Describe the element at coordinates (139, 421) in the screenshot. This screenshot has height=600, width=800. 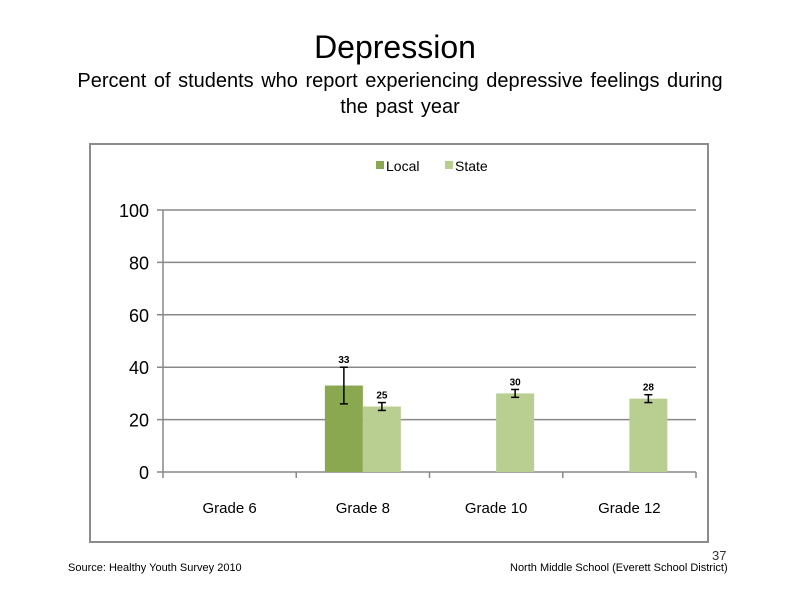
I see `y-tick-label-20: 20` at that location.